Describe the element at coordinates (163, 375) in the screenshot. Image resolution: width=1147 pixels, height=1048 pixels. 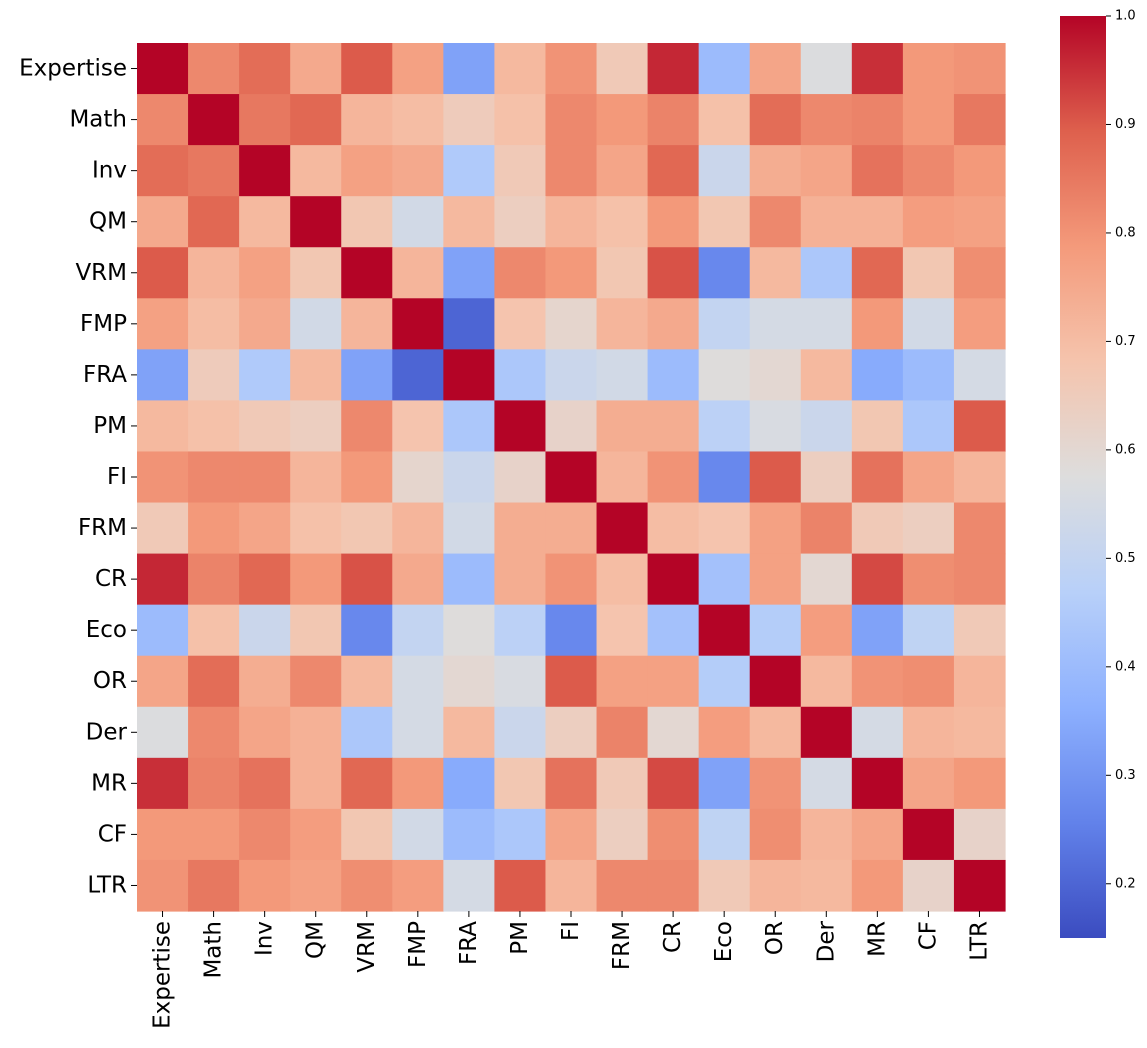
I see `heatmap-cell-FRA-Expertise` at that location.